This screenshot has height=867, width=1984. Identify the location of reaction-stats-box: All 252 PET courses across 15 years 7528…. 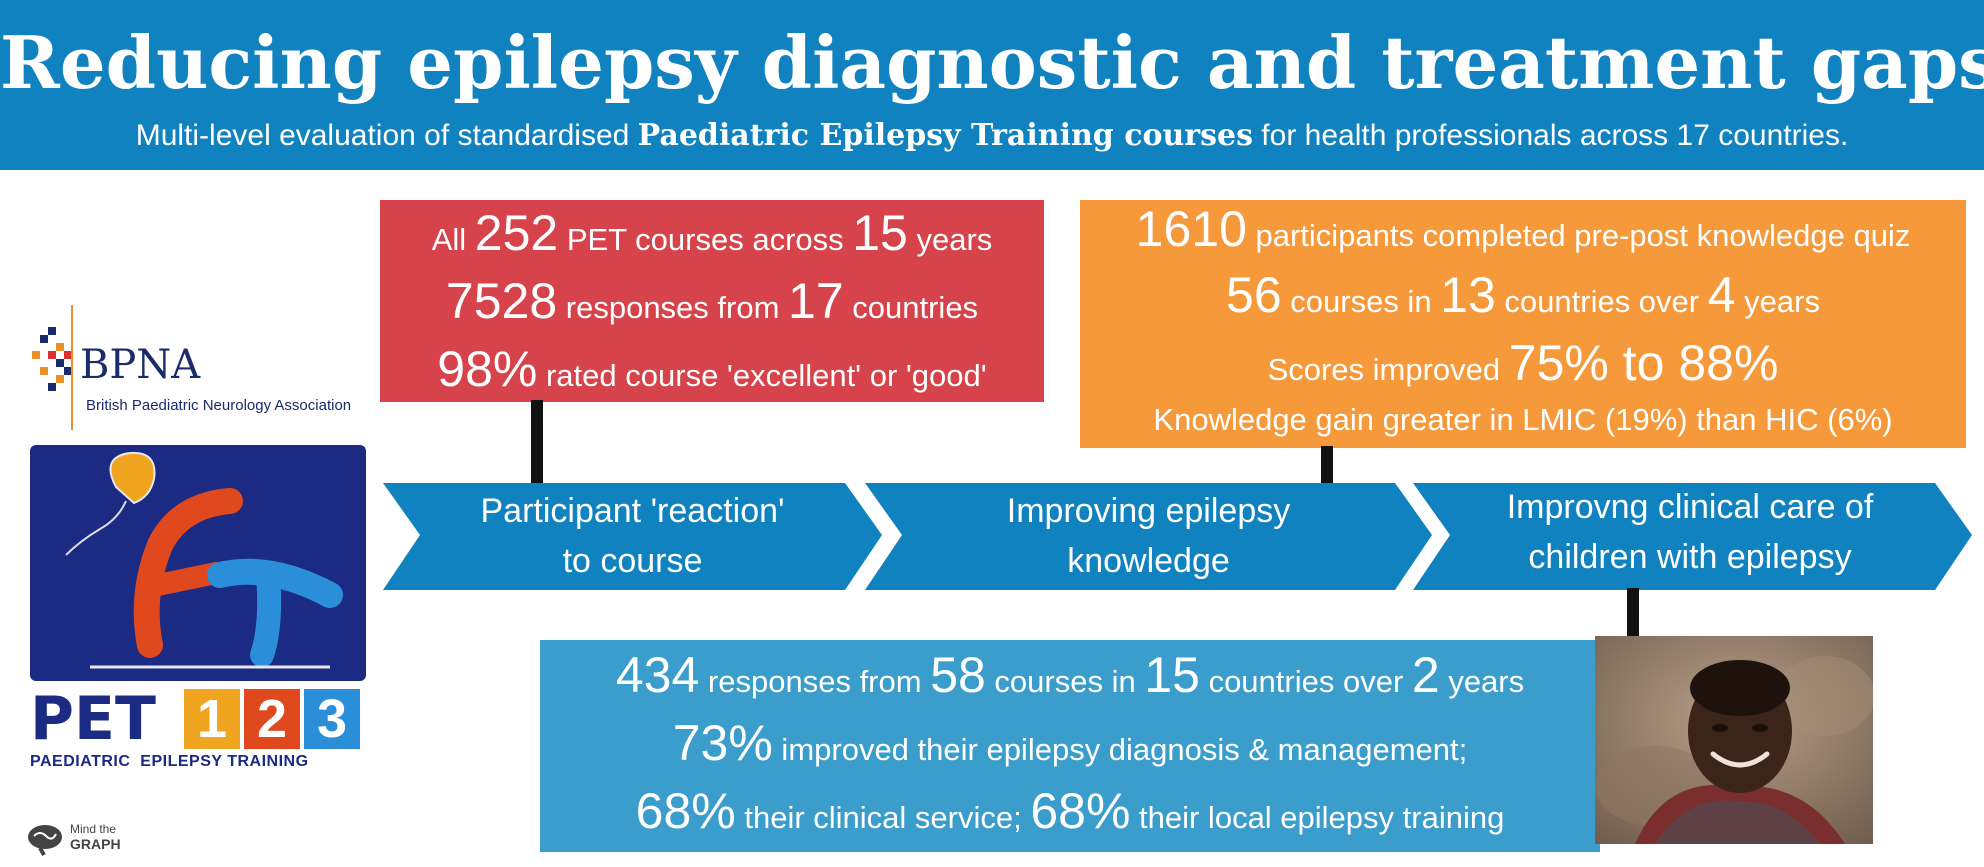
(712, 301).